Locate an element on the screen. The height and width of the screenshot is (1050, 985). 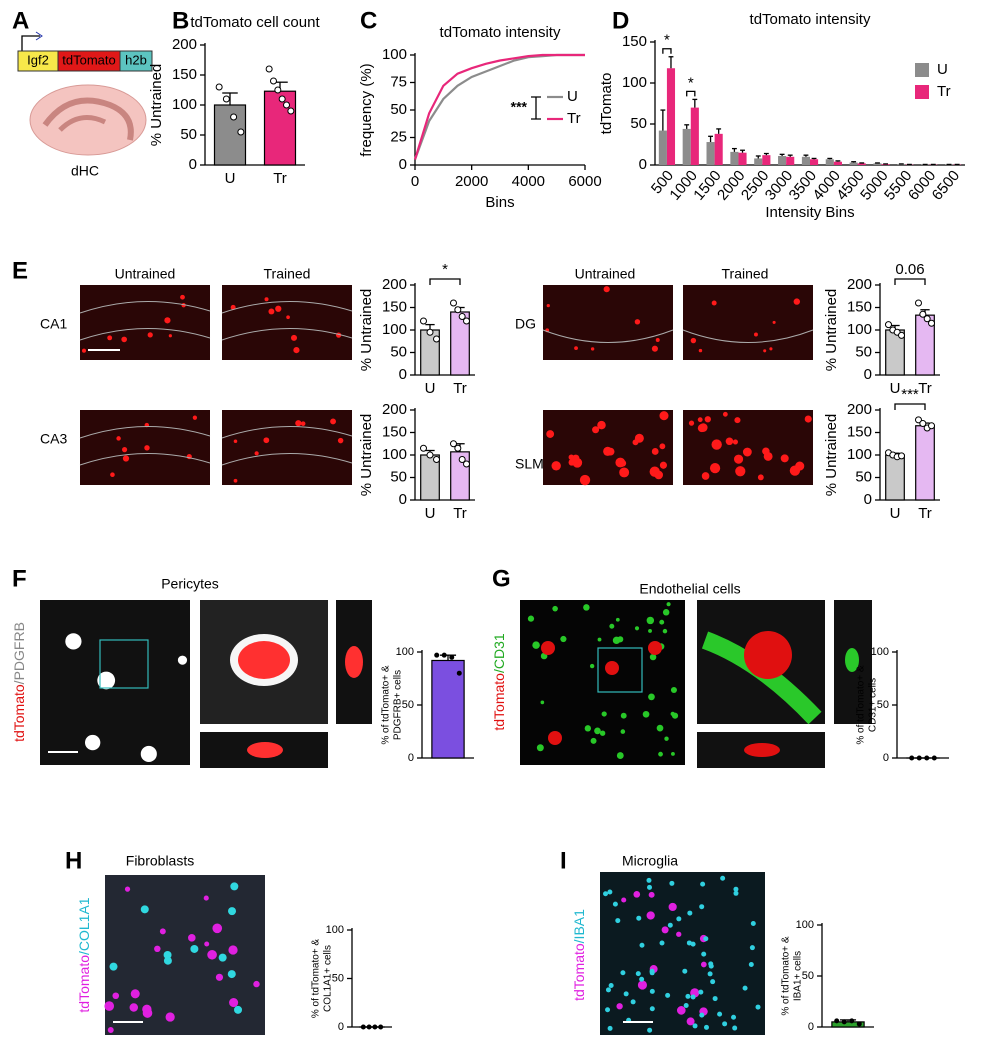
hippocampus-layer is located at coordinates (82, 123).